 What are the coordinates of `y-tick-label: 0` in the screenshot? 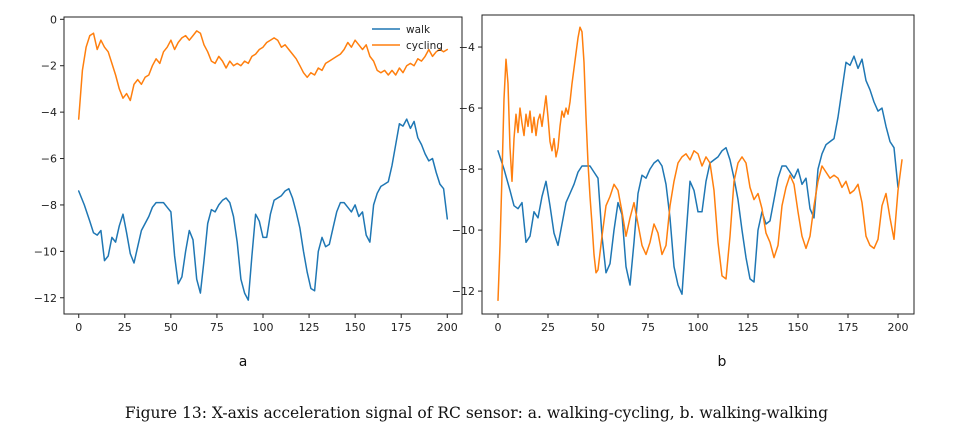 It's located at (53, 19).